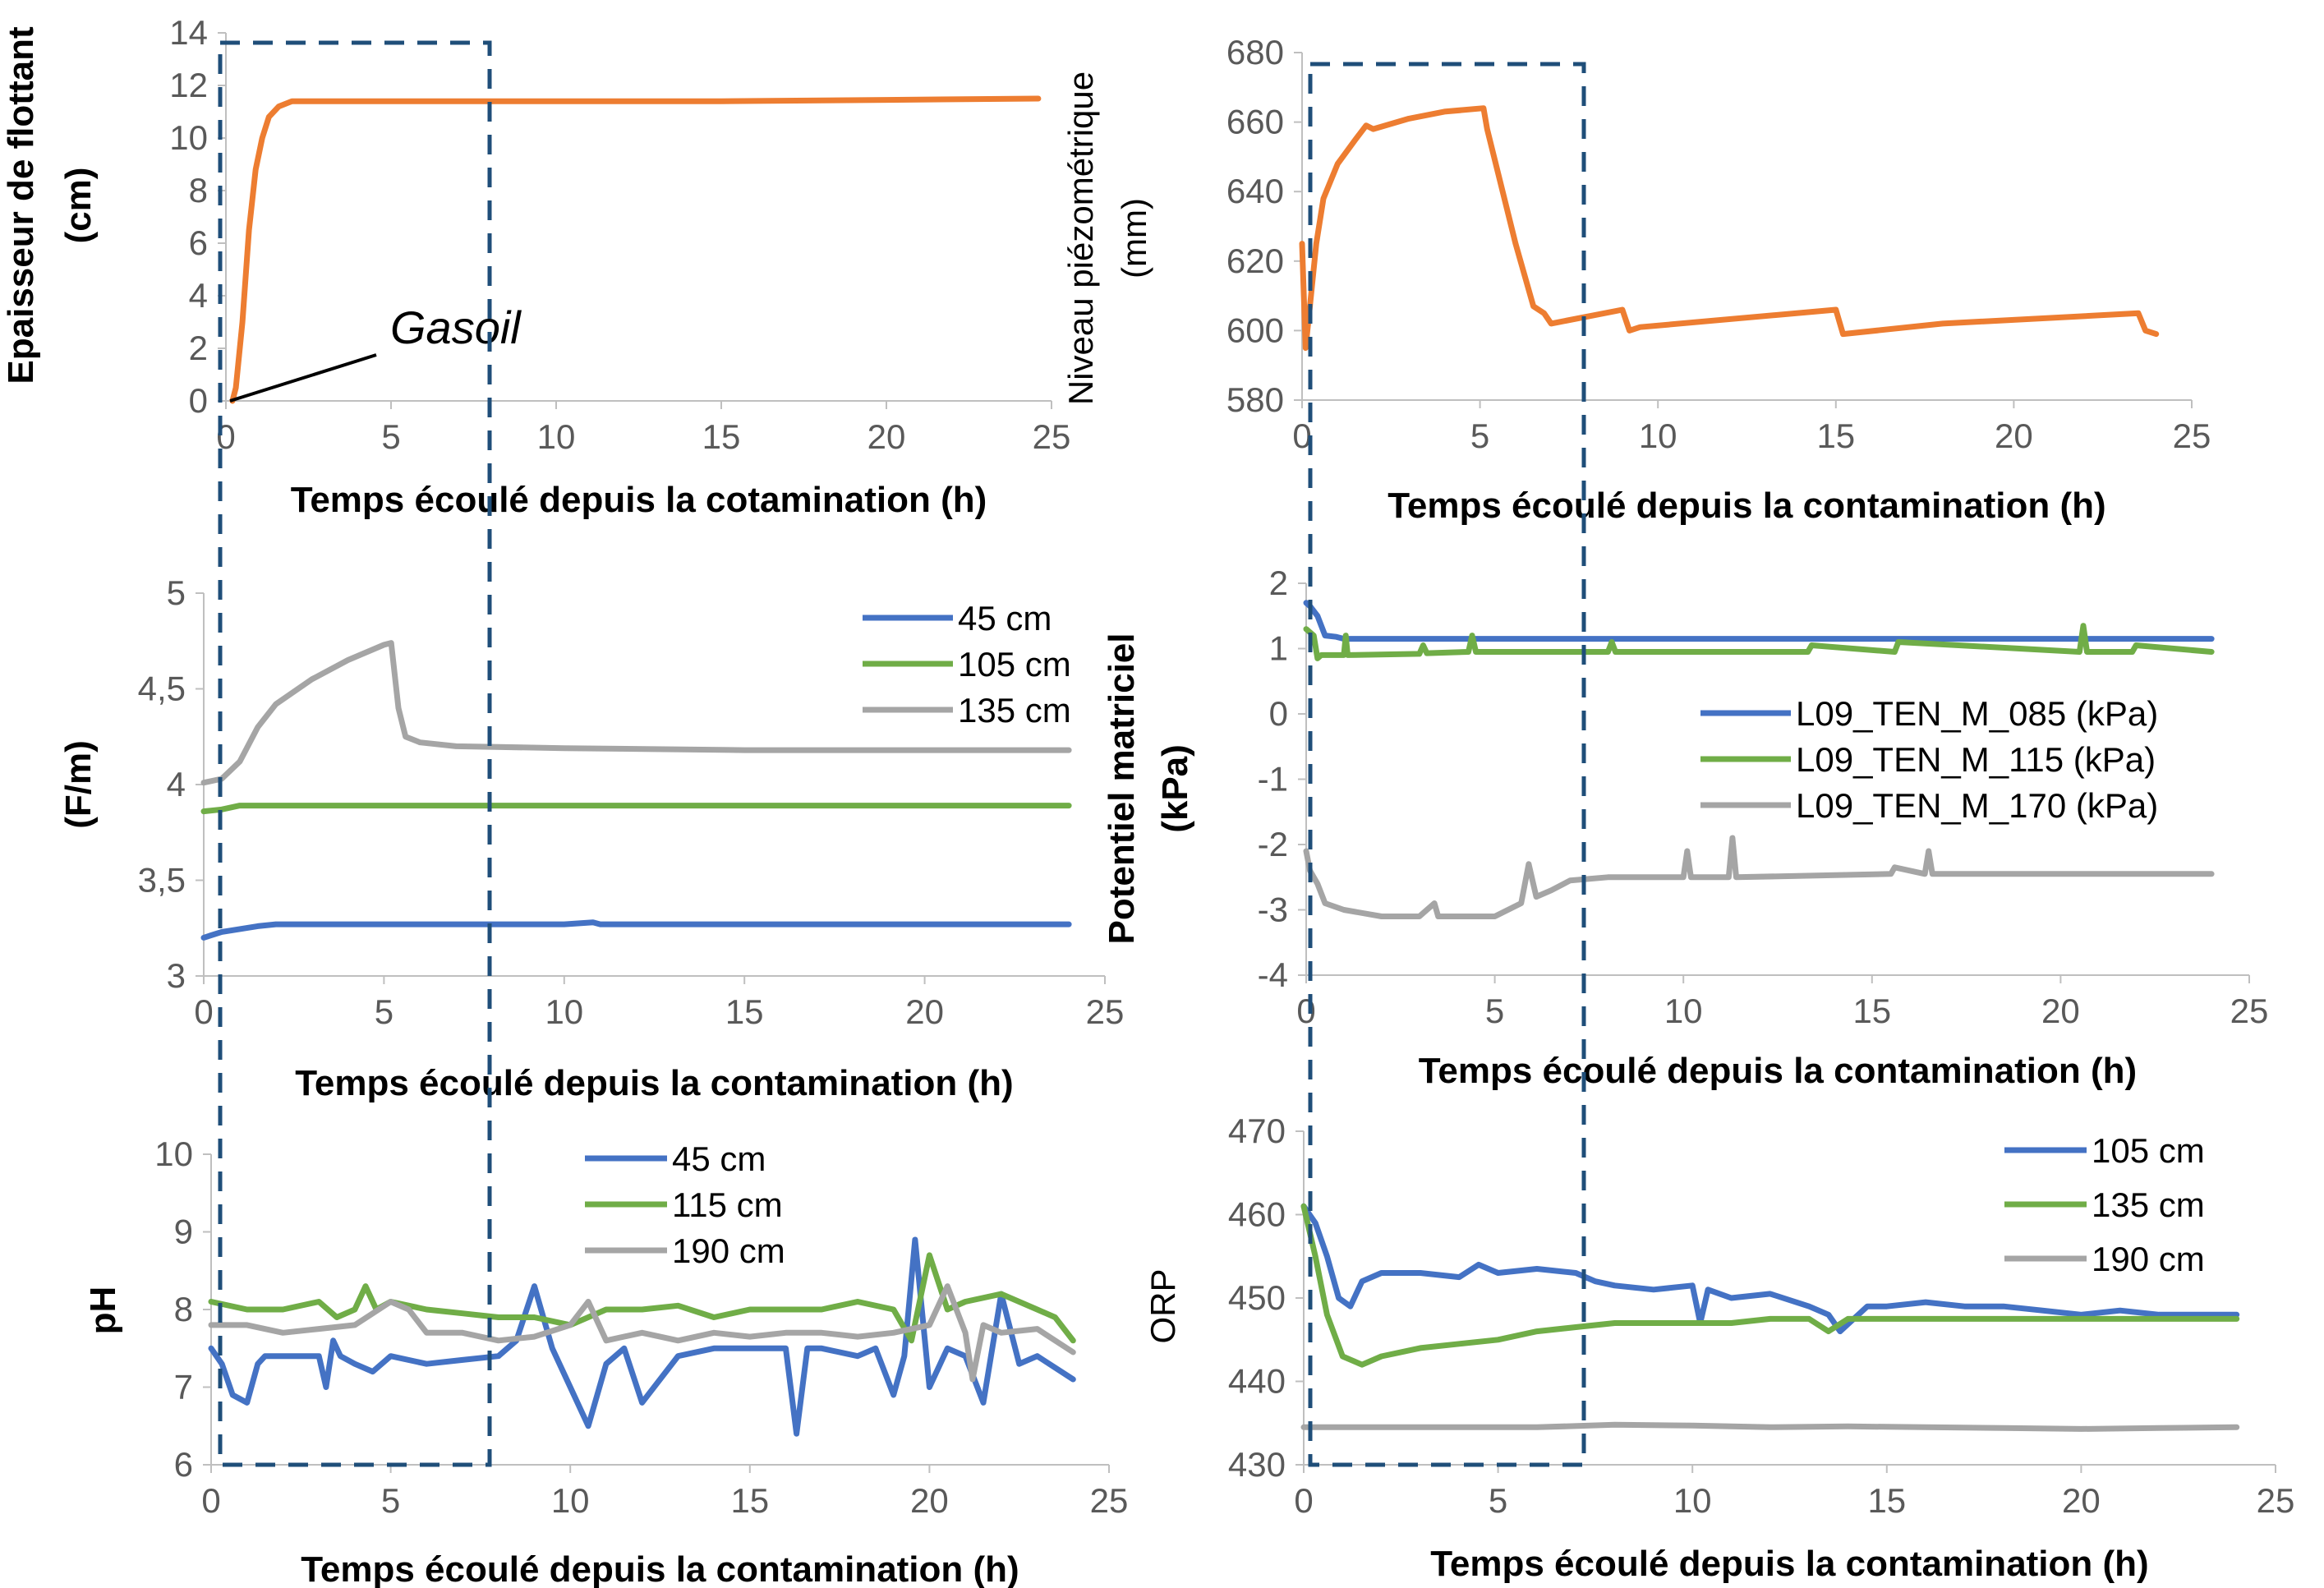 This screenshot has height=1588, width=2324. I want to click on y-axis-title-line: ORP, so click(1163, 1305).